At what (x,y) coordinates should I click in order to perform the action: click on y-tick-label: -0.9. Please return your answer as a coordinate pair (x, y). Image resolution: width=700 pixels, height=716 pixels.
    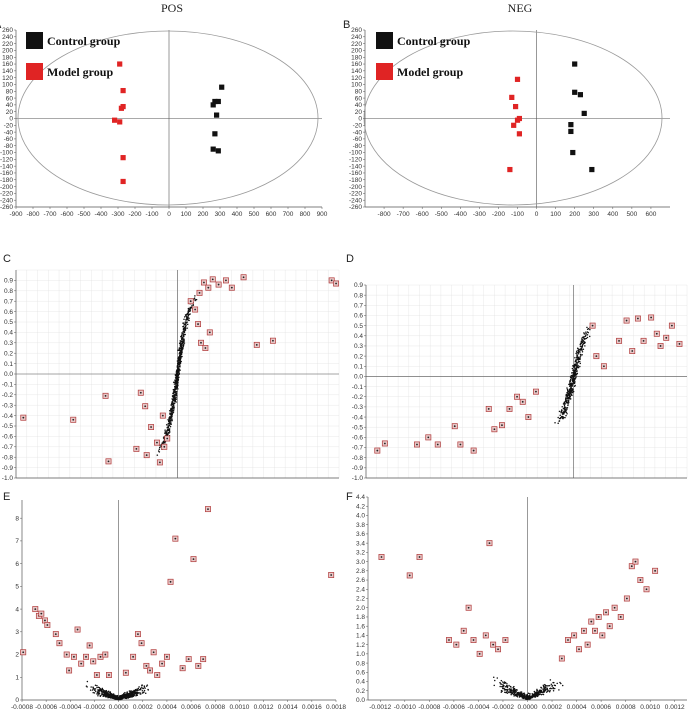
    Looking at the image, I should click on (8, 468).